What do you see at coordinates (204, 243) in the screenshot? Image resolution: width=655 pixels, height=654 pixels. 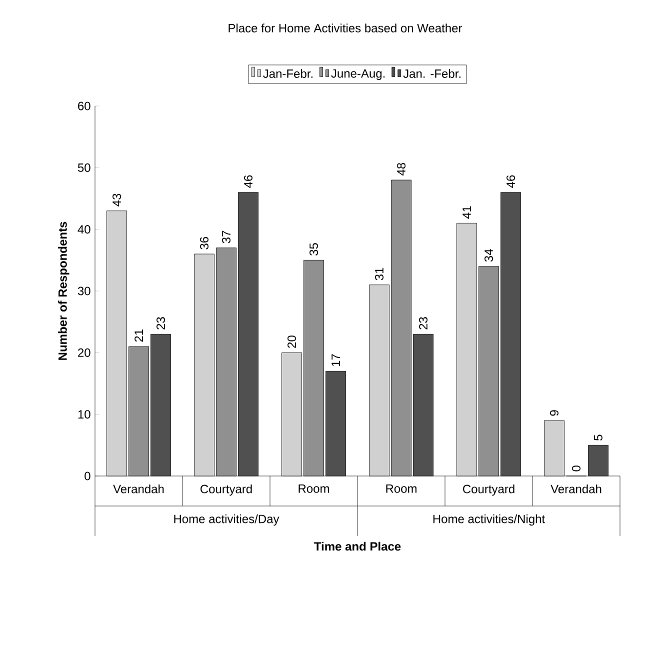 I see `data-label: 36` at bounding box center [204, 243].